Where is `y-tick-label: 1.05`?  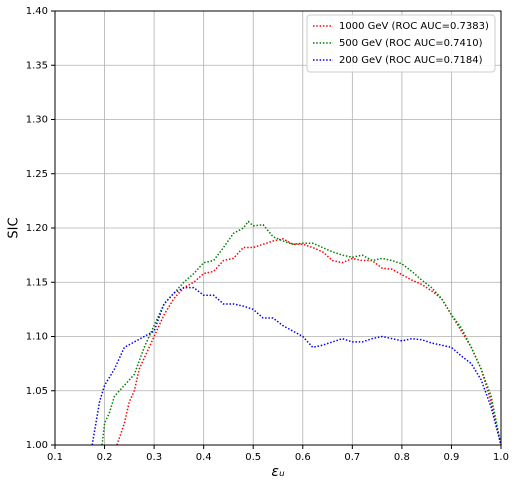 y-tick-label: 1.05 is located at coordinates (37, 391).